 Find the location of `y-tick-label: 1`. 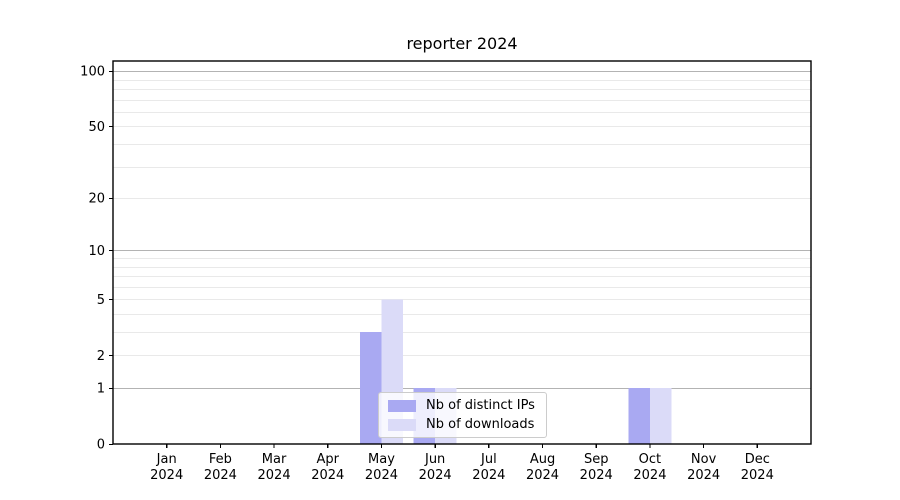

y-tick-label: 1 is located at coordinates (101, 389).